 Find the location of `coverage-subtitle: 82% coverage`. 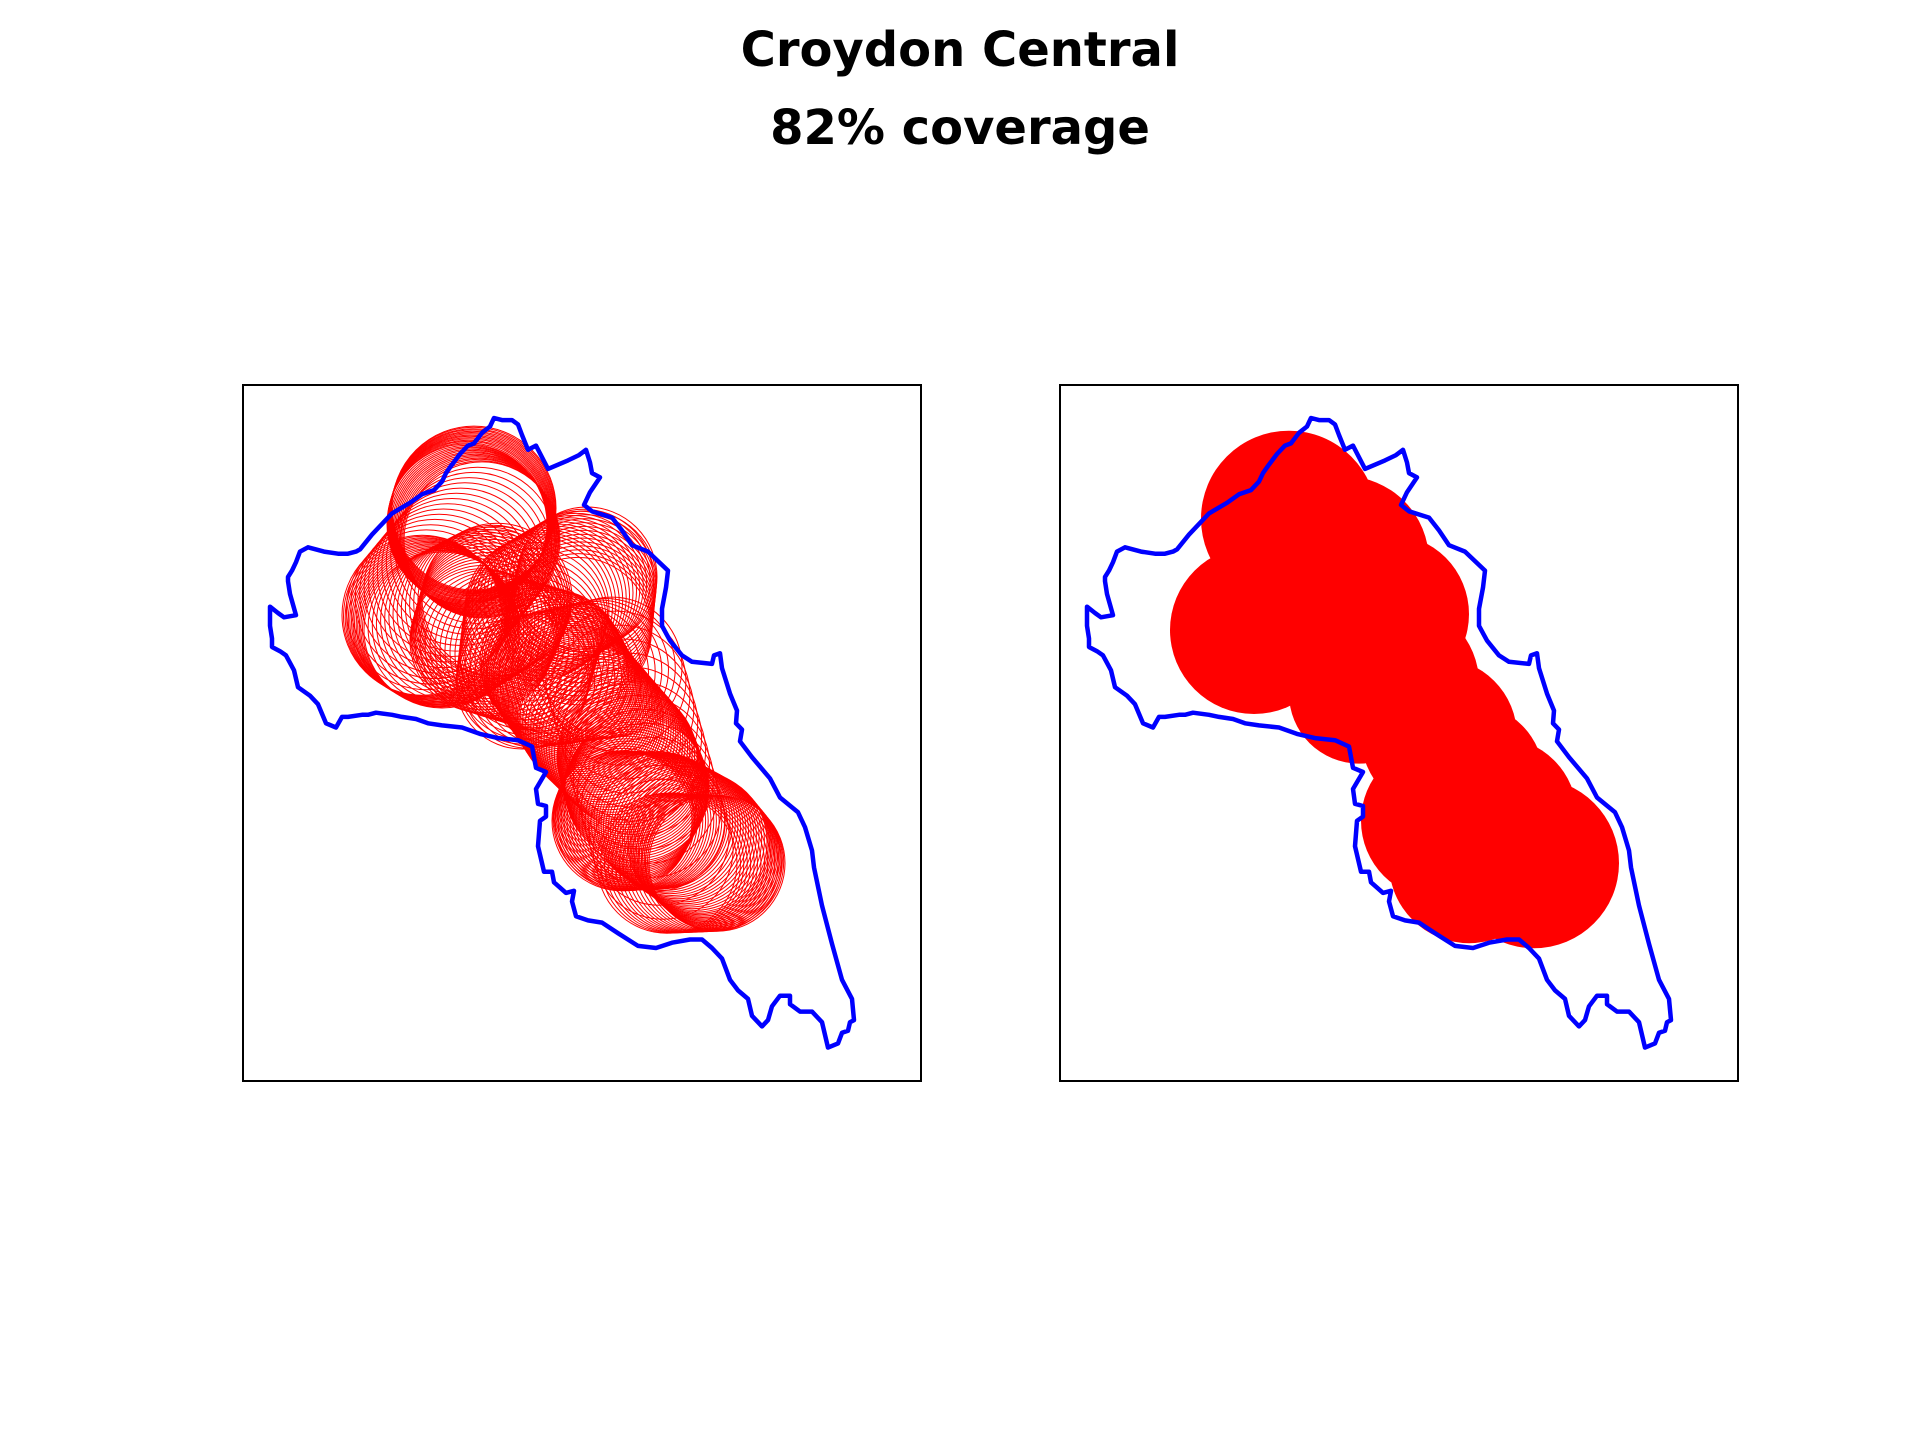

coverage-subtitle: 82% coverage is located at coordinates (960, 128).